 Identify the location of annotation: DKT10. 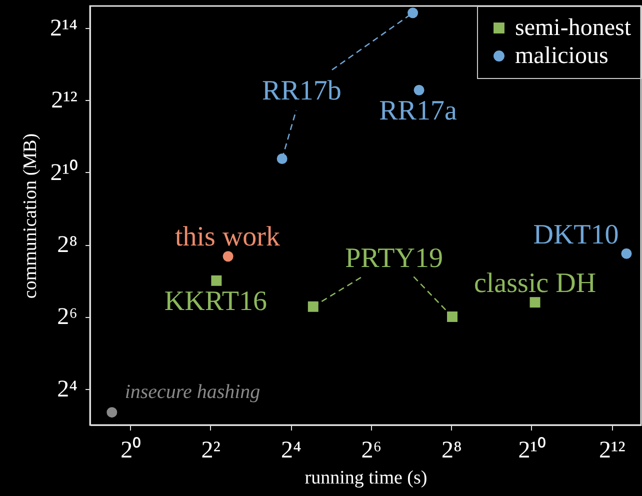
(576, 235).